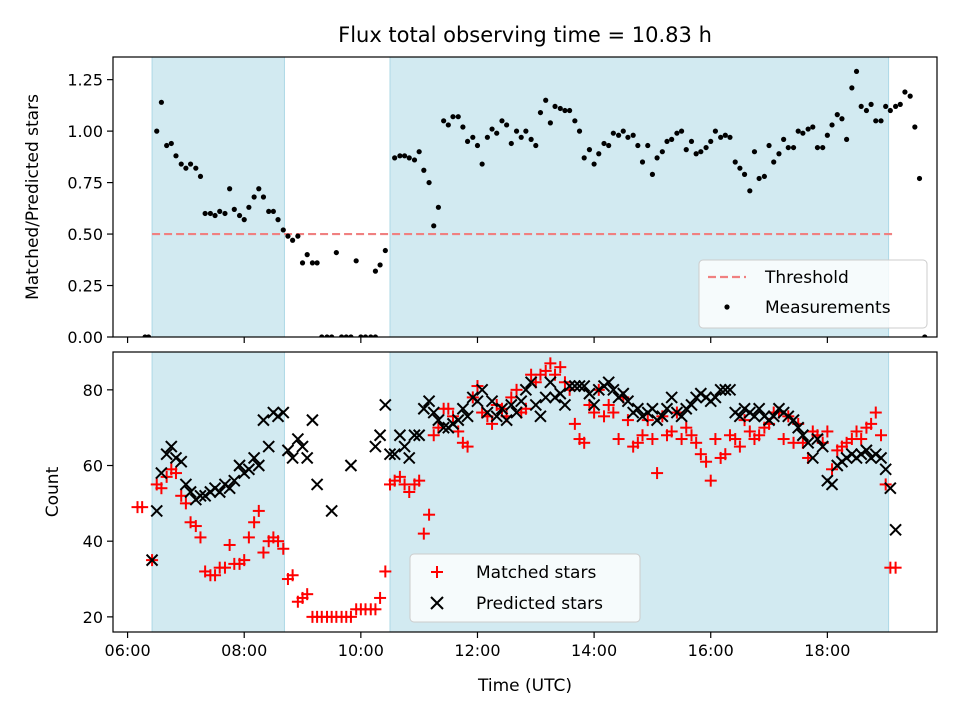 This screenshot has height=720, width=960. I want to click on x-tick-label: 12:00, so click(477, 650).